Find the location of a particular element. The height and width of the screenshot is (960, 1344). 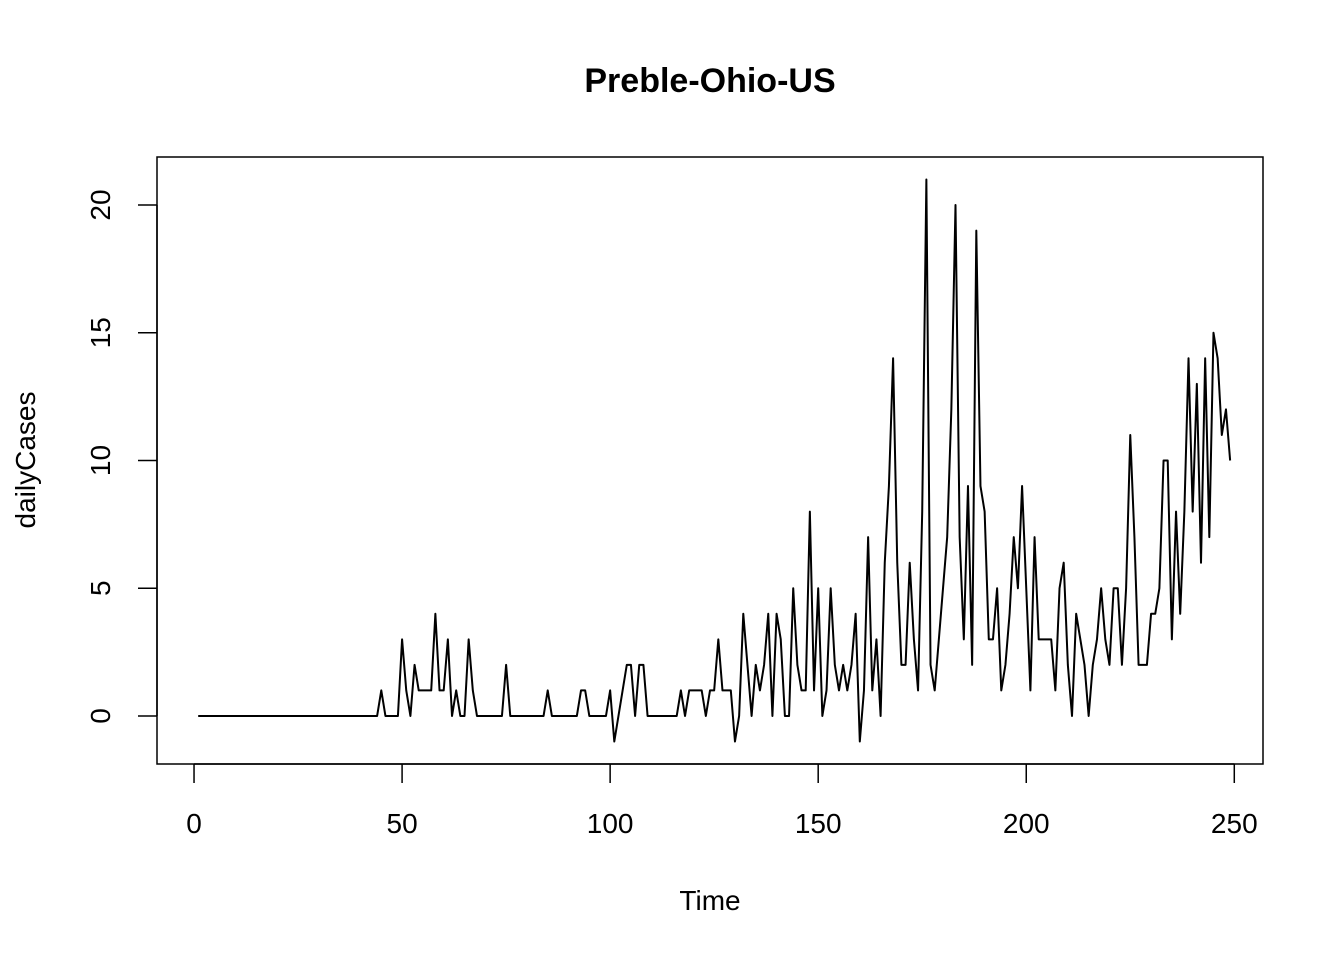

y-tick-label: 5 is located at coordinates (100, 588).